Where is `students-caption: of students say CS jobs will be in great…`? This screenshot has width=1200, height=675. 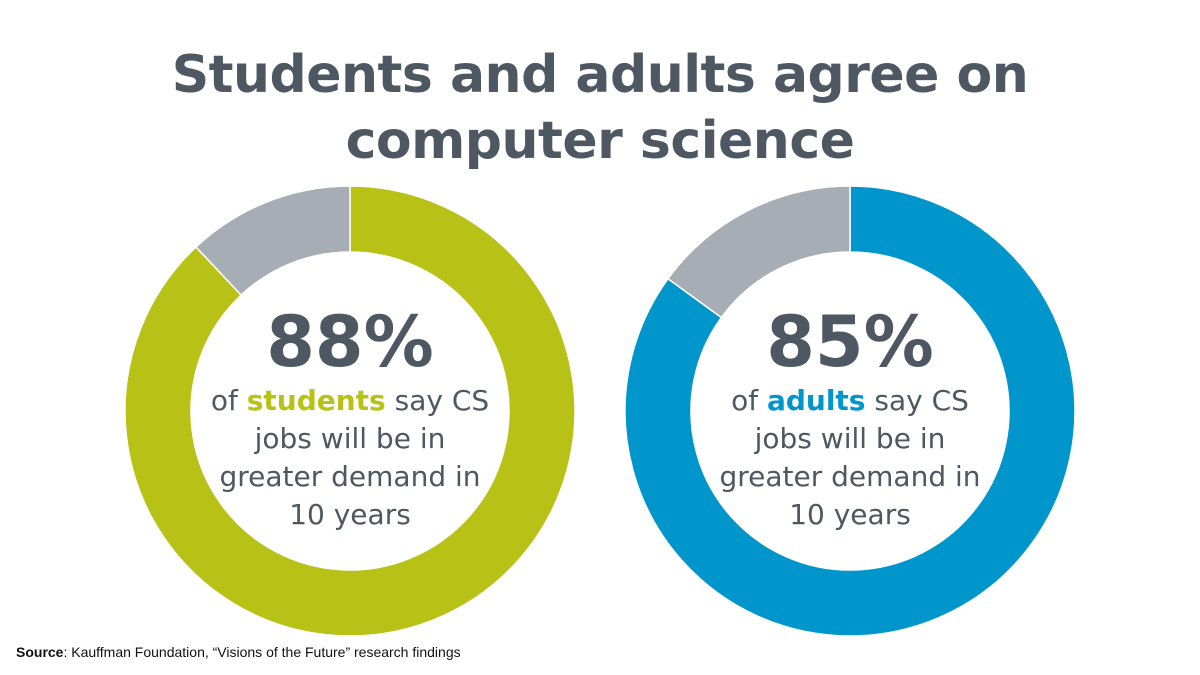
students-caption: of students say CS jobs will be in great… is located at coordinates (350, 458).